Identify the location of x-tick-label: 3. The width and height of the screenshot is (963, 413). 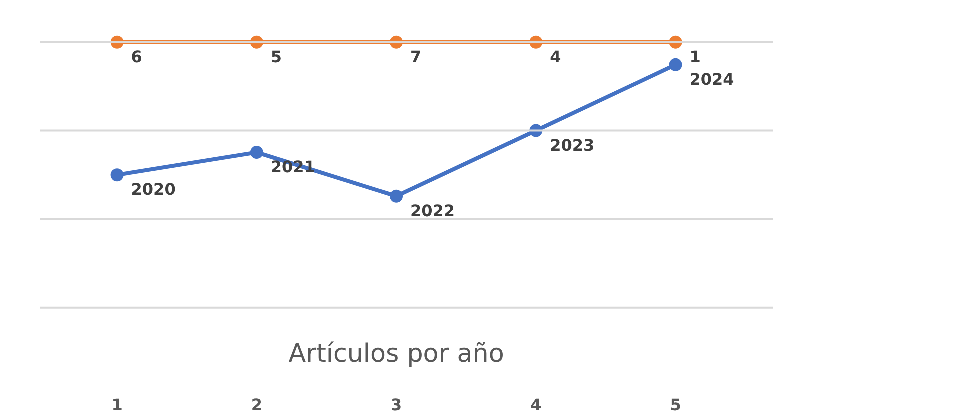
(396, 404).